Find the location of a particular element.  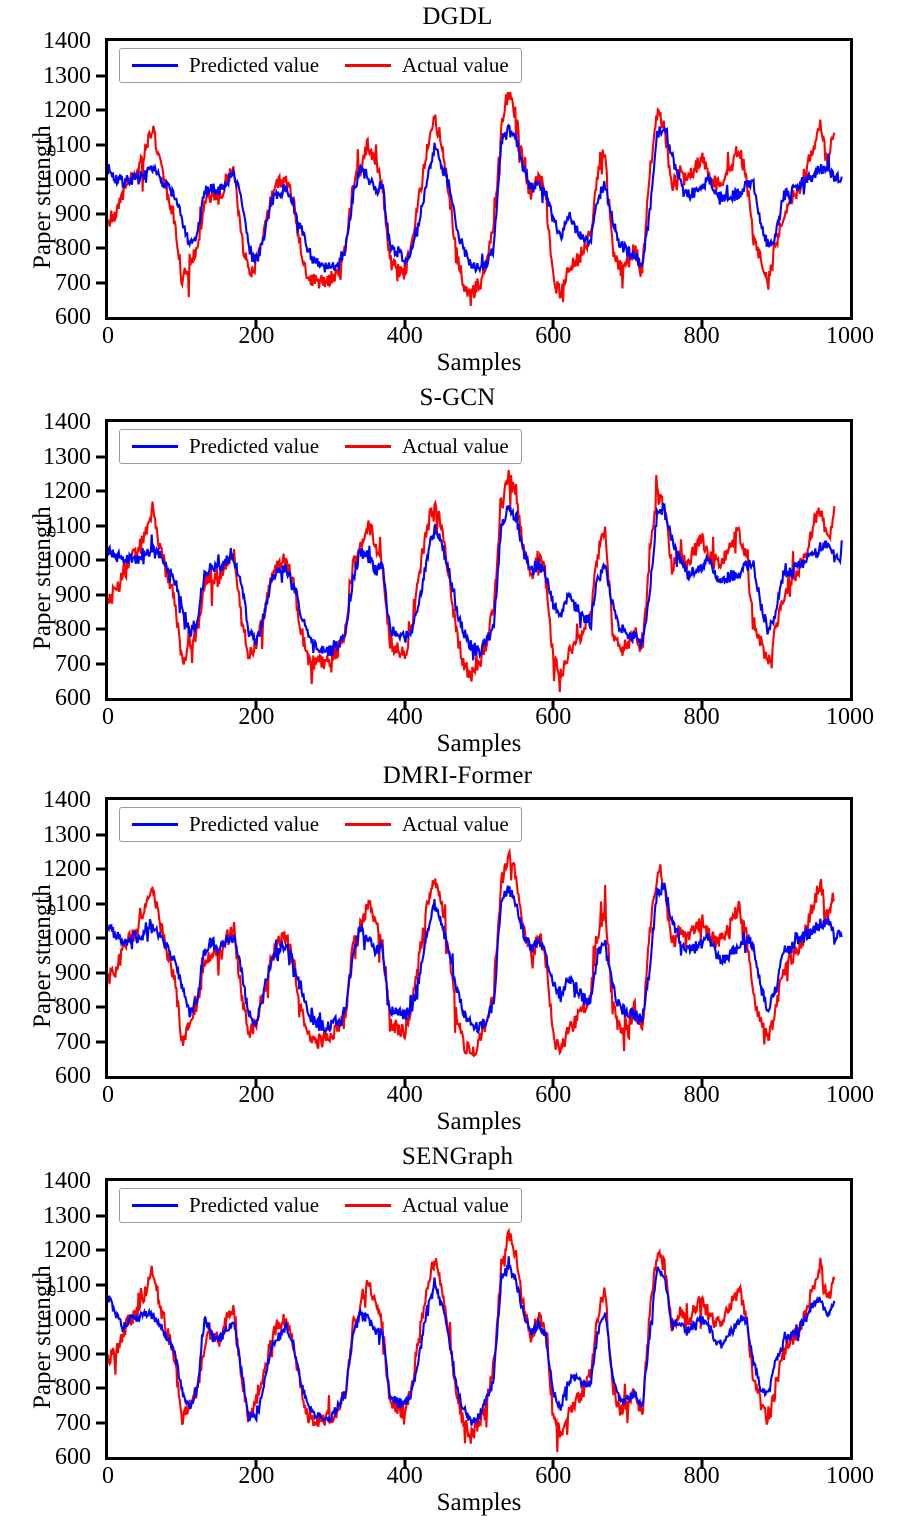

y-tick-label: 700 is located at coordinates (73, 1041).